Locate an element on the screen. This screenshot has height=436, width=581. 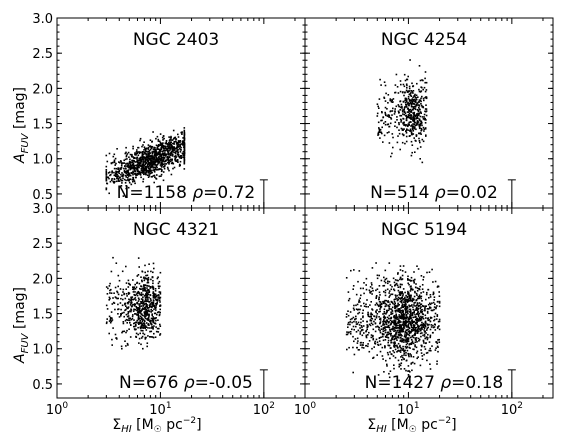
x-tick-exp: 0 is located at coordinates (65, 406).